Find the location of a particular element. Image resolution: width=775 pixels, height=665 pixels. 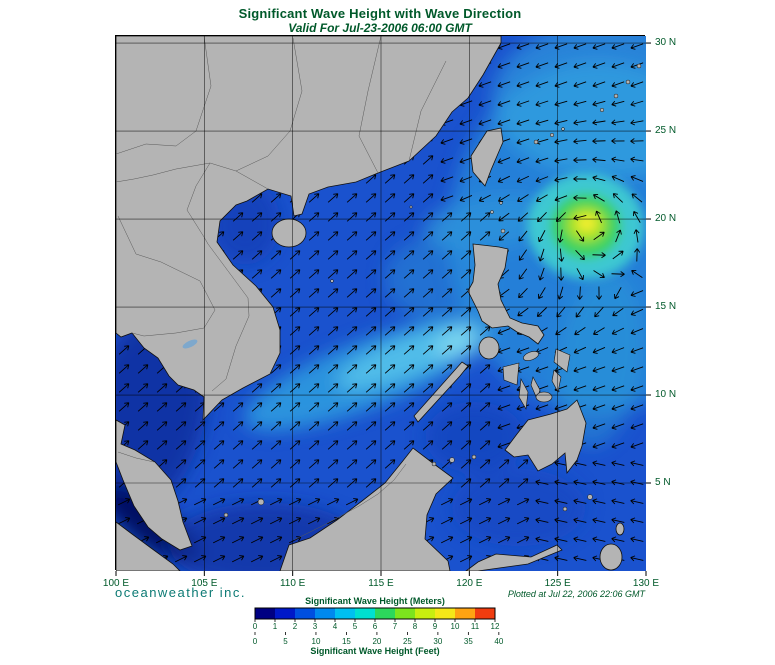

lat-tick-label: 25 N is located at coordinates (666, 131).